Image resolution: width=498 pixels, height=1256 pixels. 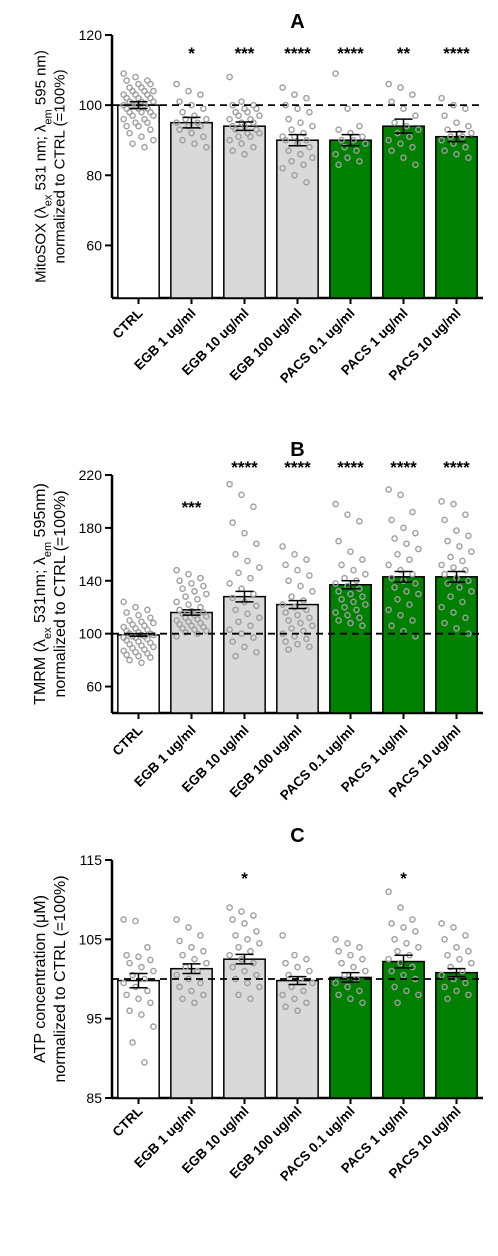 What do you see at coordinates (297, 22) in the screenshot?
I see `panel-label: A` at bounding box center [297, 22].